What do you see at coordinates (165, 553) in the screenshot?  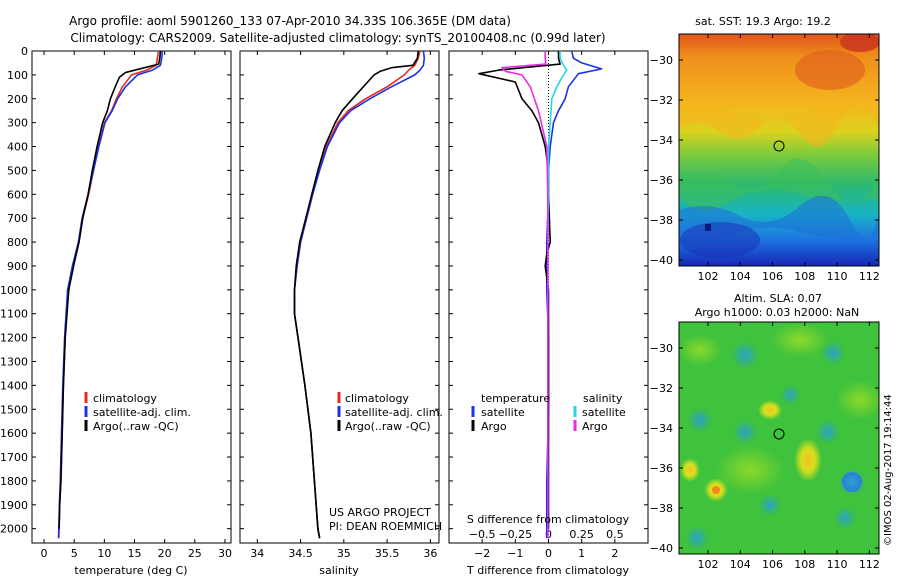 I see `x-tick-label: 20` at bounding box center [165, 553].